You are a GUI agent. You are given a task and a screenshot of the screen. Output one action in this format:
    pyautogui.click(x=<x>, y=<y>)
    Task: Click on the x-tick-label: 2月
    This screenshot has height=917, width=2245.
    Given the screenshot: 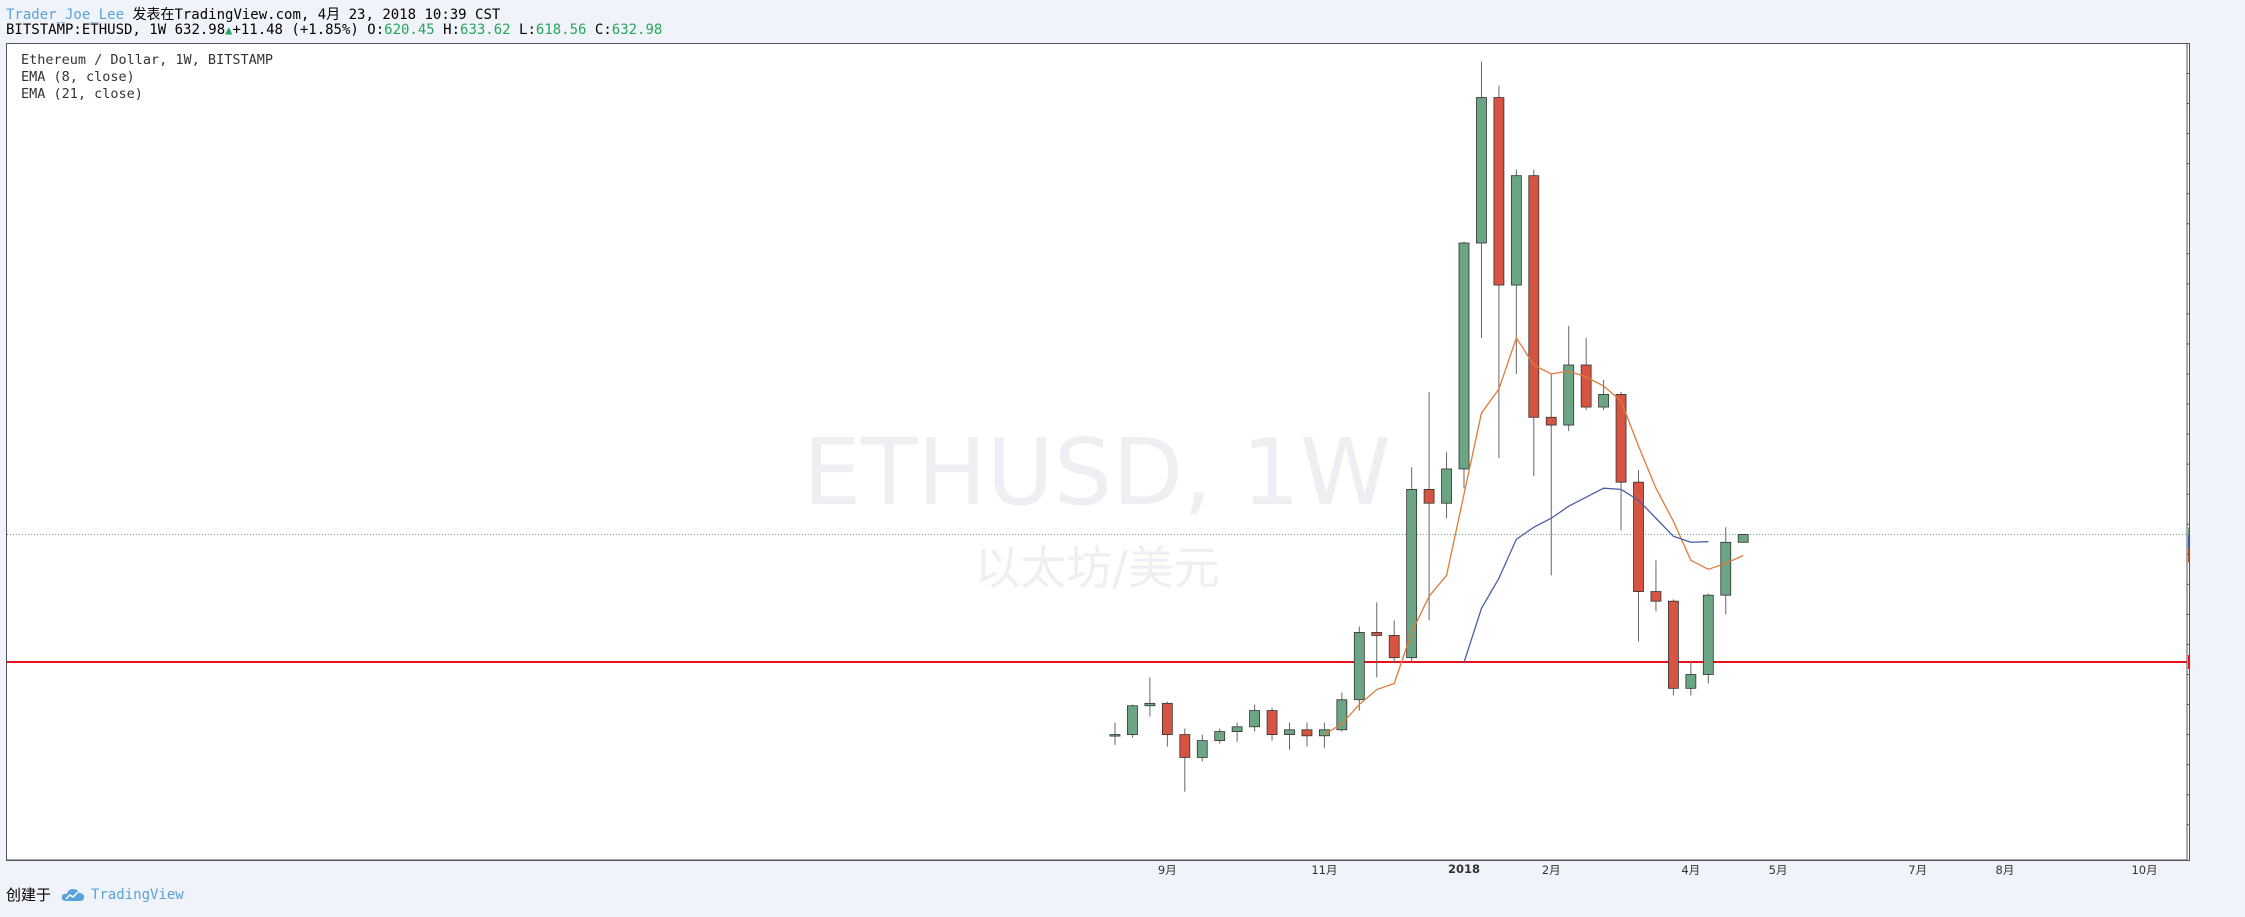 What is the action you would take?
    pyautogui.click(x=1551, y=870)
    